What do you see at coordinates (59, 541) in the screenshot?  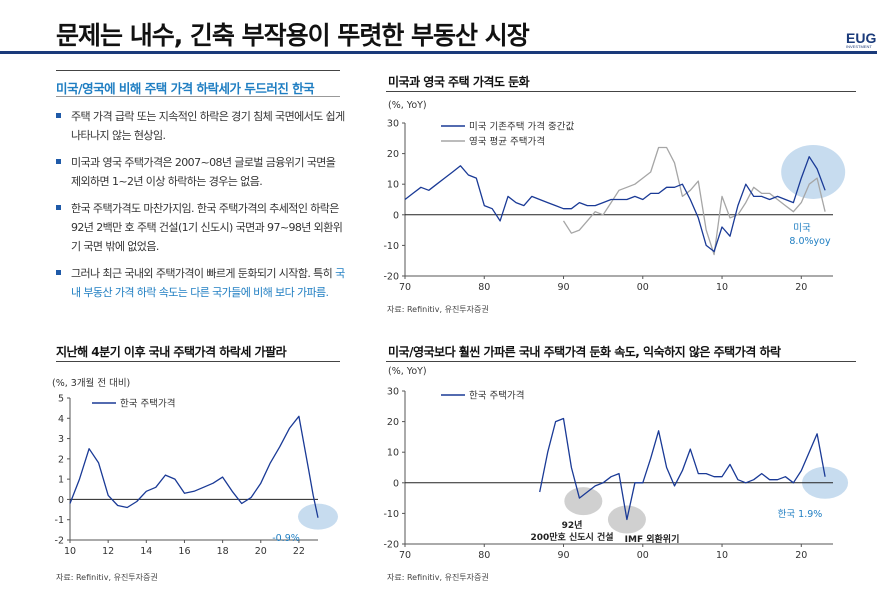 I see `y-tick-label: -2` at bounding box center [59, 541].